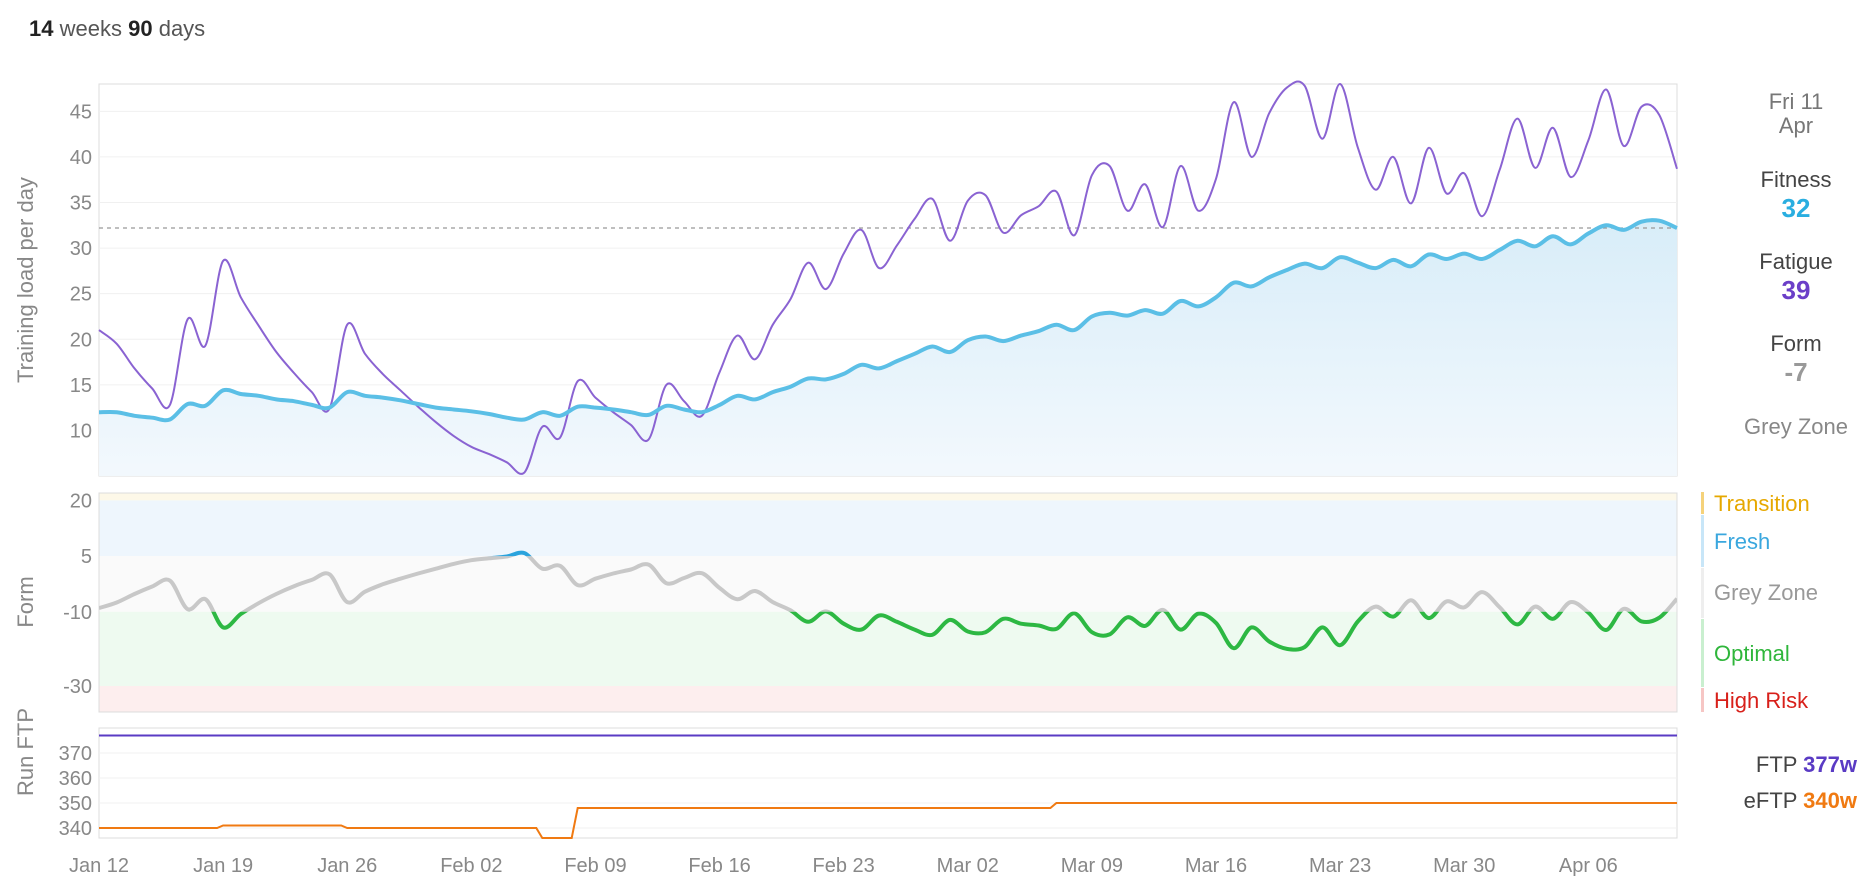 This screenshot has height=889, width=1869. What do you see at coordinates (1092, 866) in the screenshot?
I see `date-tick: Mar 09` at bounding box center [1092, 866].